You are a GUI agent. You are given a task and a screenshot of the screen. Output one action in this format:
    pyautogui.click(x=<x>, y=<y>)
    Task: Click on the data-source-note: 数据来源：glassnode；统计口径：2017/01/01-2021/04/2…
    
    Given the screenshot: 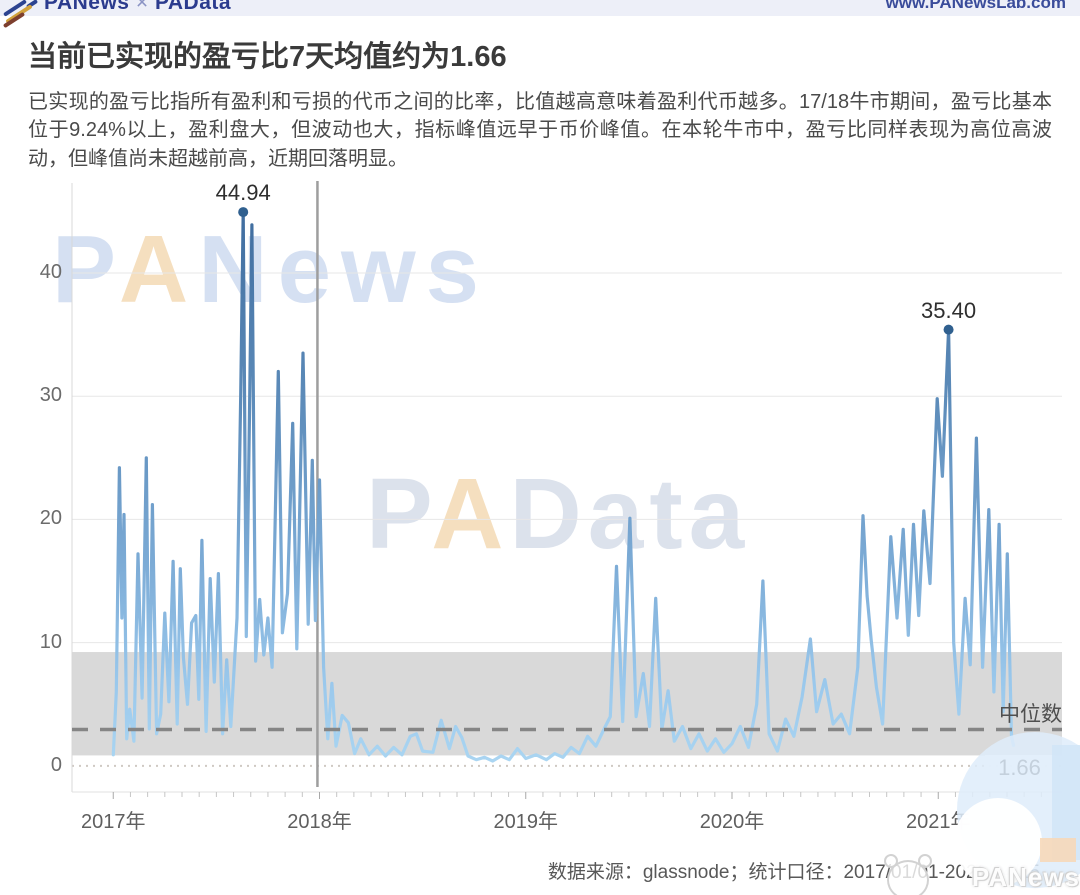 What is the action you would take?
    pyautogui.click(x=793, y=872)
    